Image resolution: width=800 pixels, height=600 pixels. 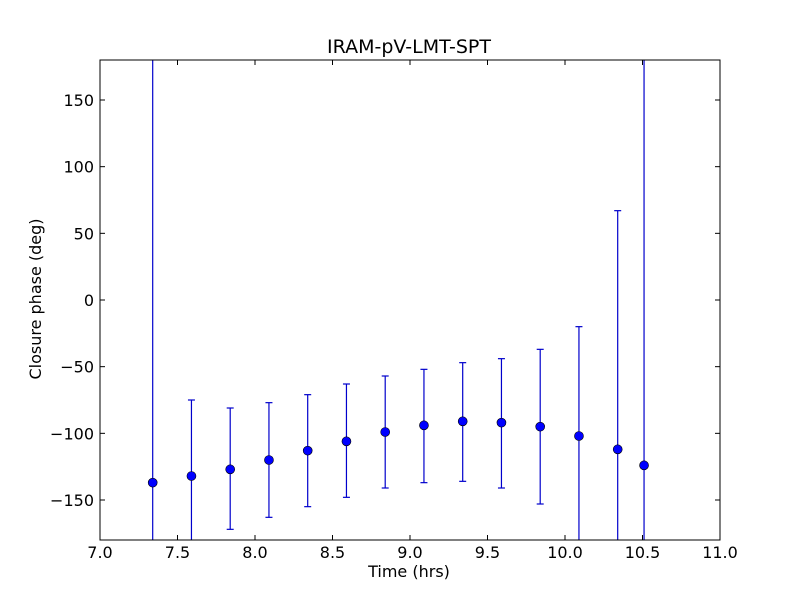 What do you see at coordinates (78, 100) in the screenshot?
I see `y-tick-label: 150` at bounding box center [78, 100].